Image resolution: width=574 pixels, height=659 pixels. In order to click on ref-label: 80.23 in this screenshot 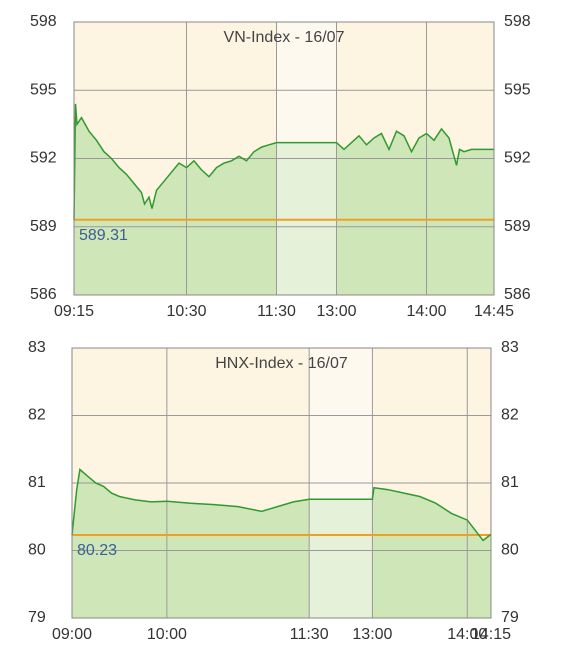, I will do `click(97, 550)`.